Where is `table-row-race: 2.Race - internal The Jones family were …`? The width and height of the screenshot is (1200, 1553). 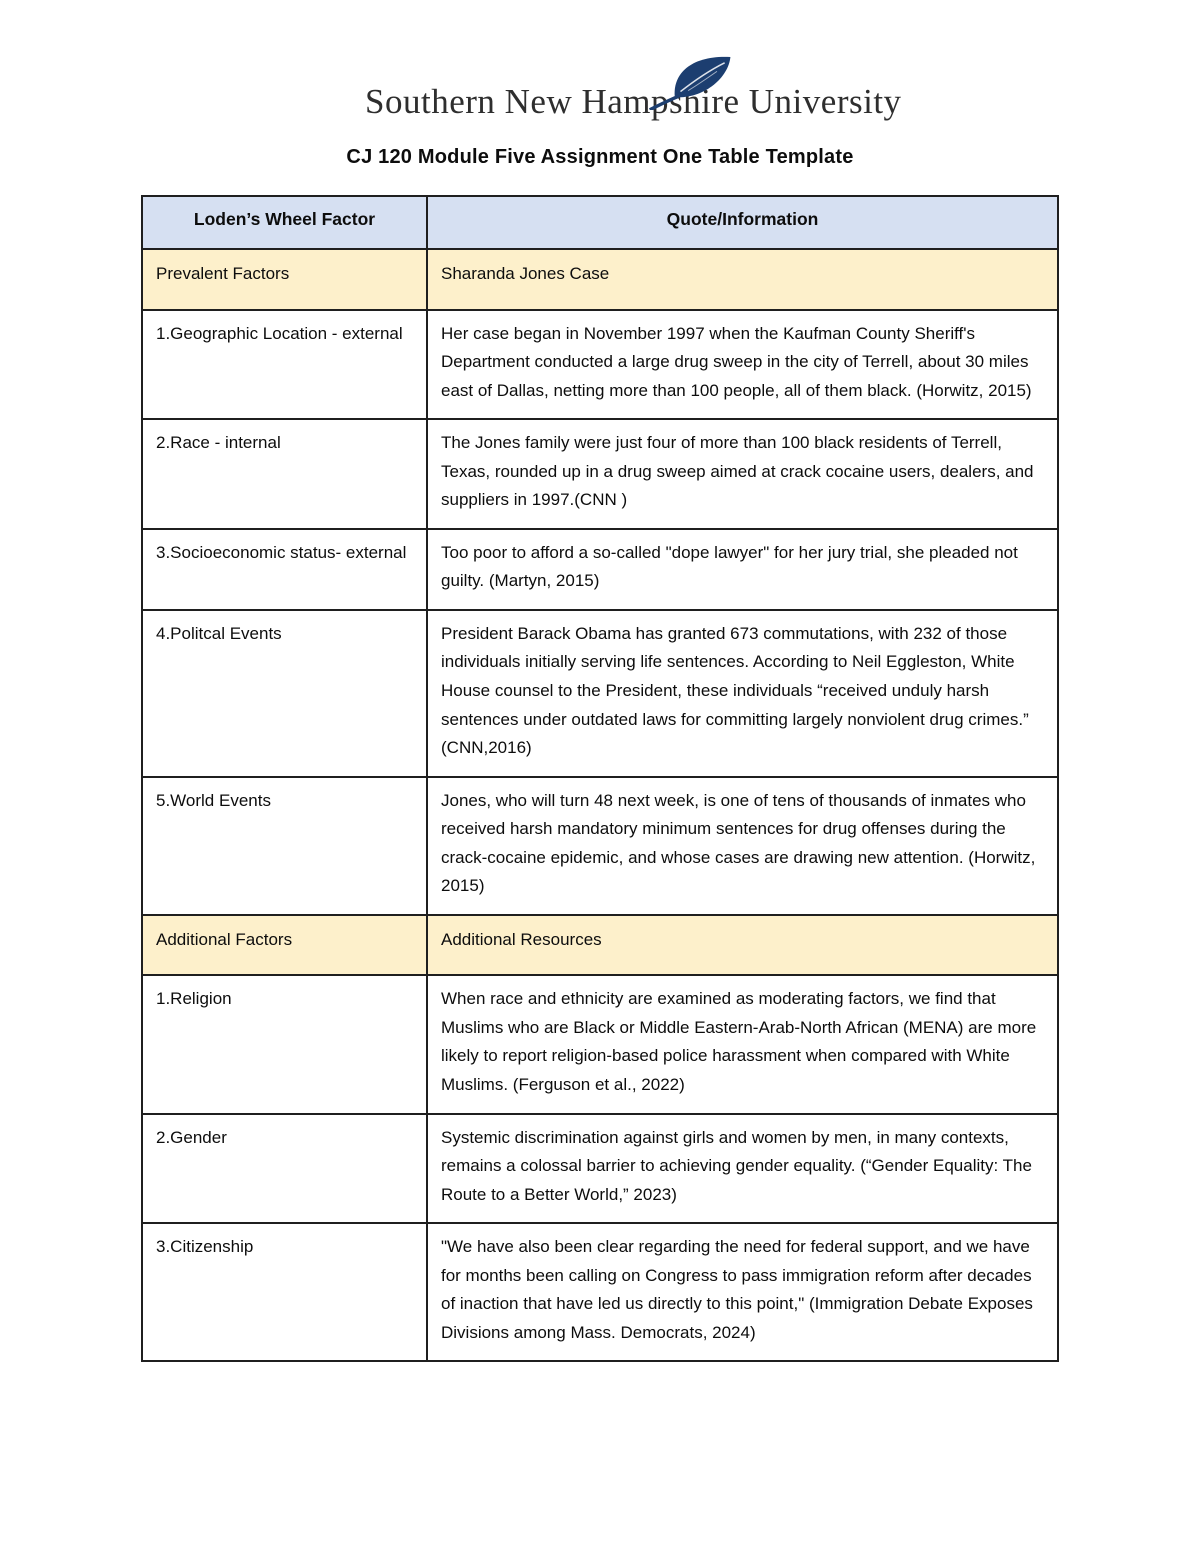
table-row-race: 2.Race - internal The Jones family were … is located at coordinates (600, 474).